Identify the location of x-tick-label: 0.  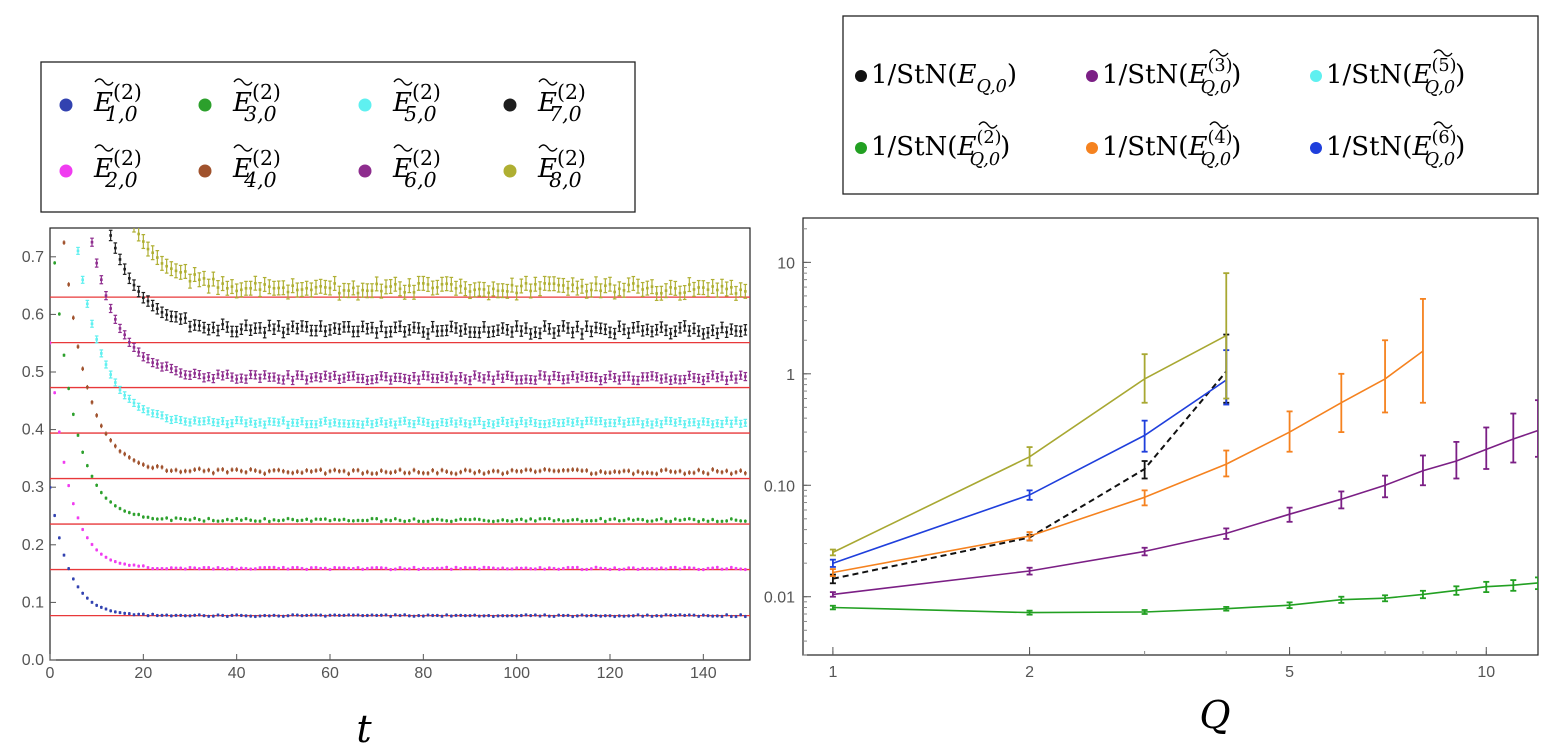
(50, 673).